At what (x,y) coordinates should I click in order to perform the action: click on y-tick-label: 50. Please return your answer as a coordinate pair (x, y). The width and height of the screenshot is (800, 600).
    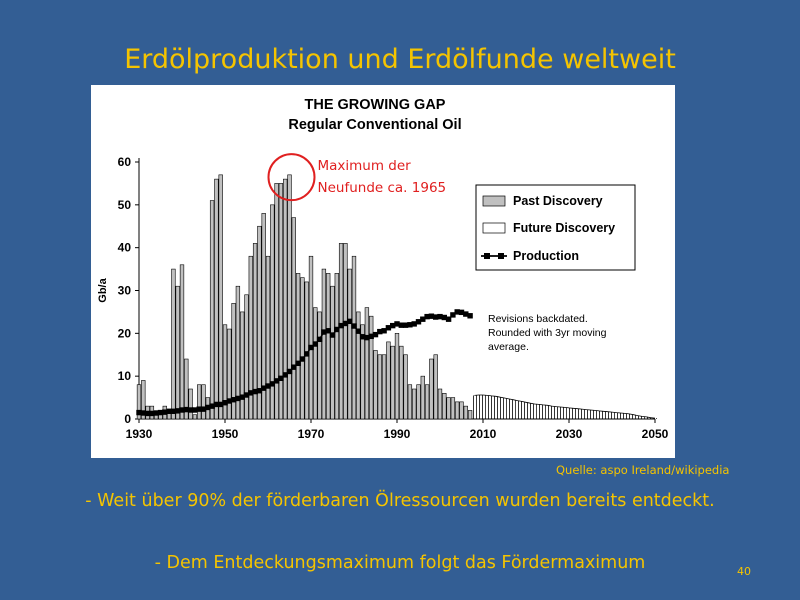
    Looking at the image, I should click on (125, 205).